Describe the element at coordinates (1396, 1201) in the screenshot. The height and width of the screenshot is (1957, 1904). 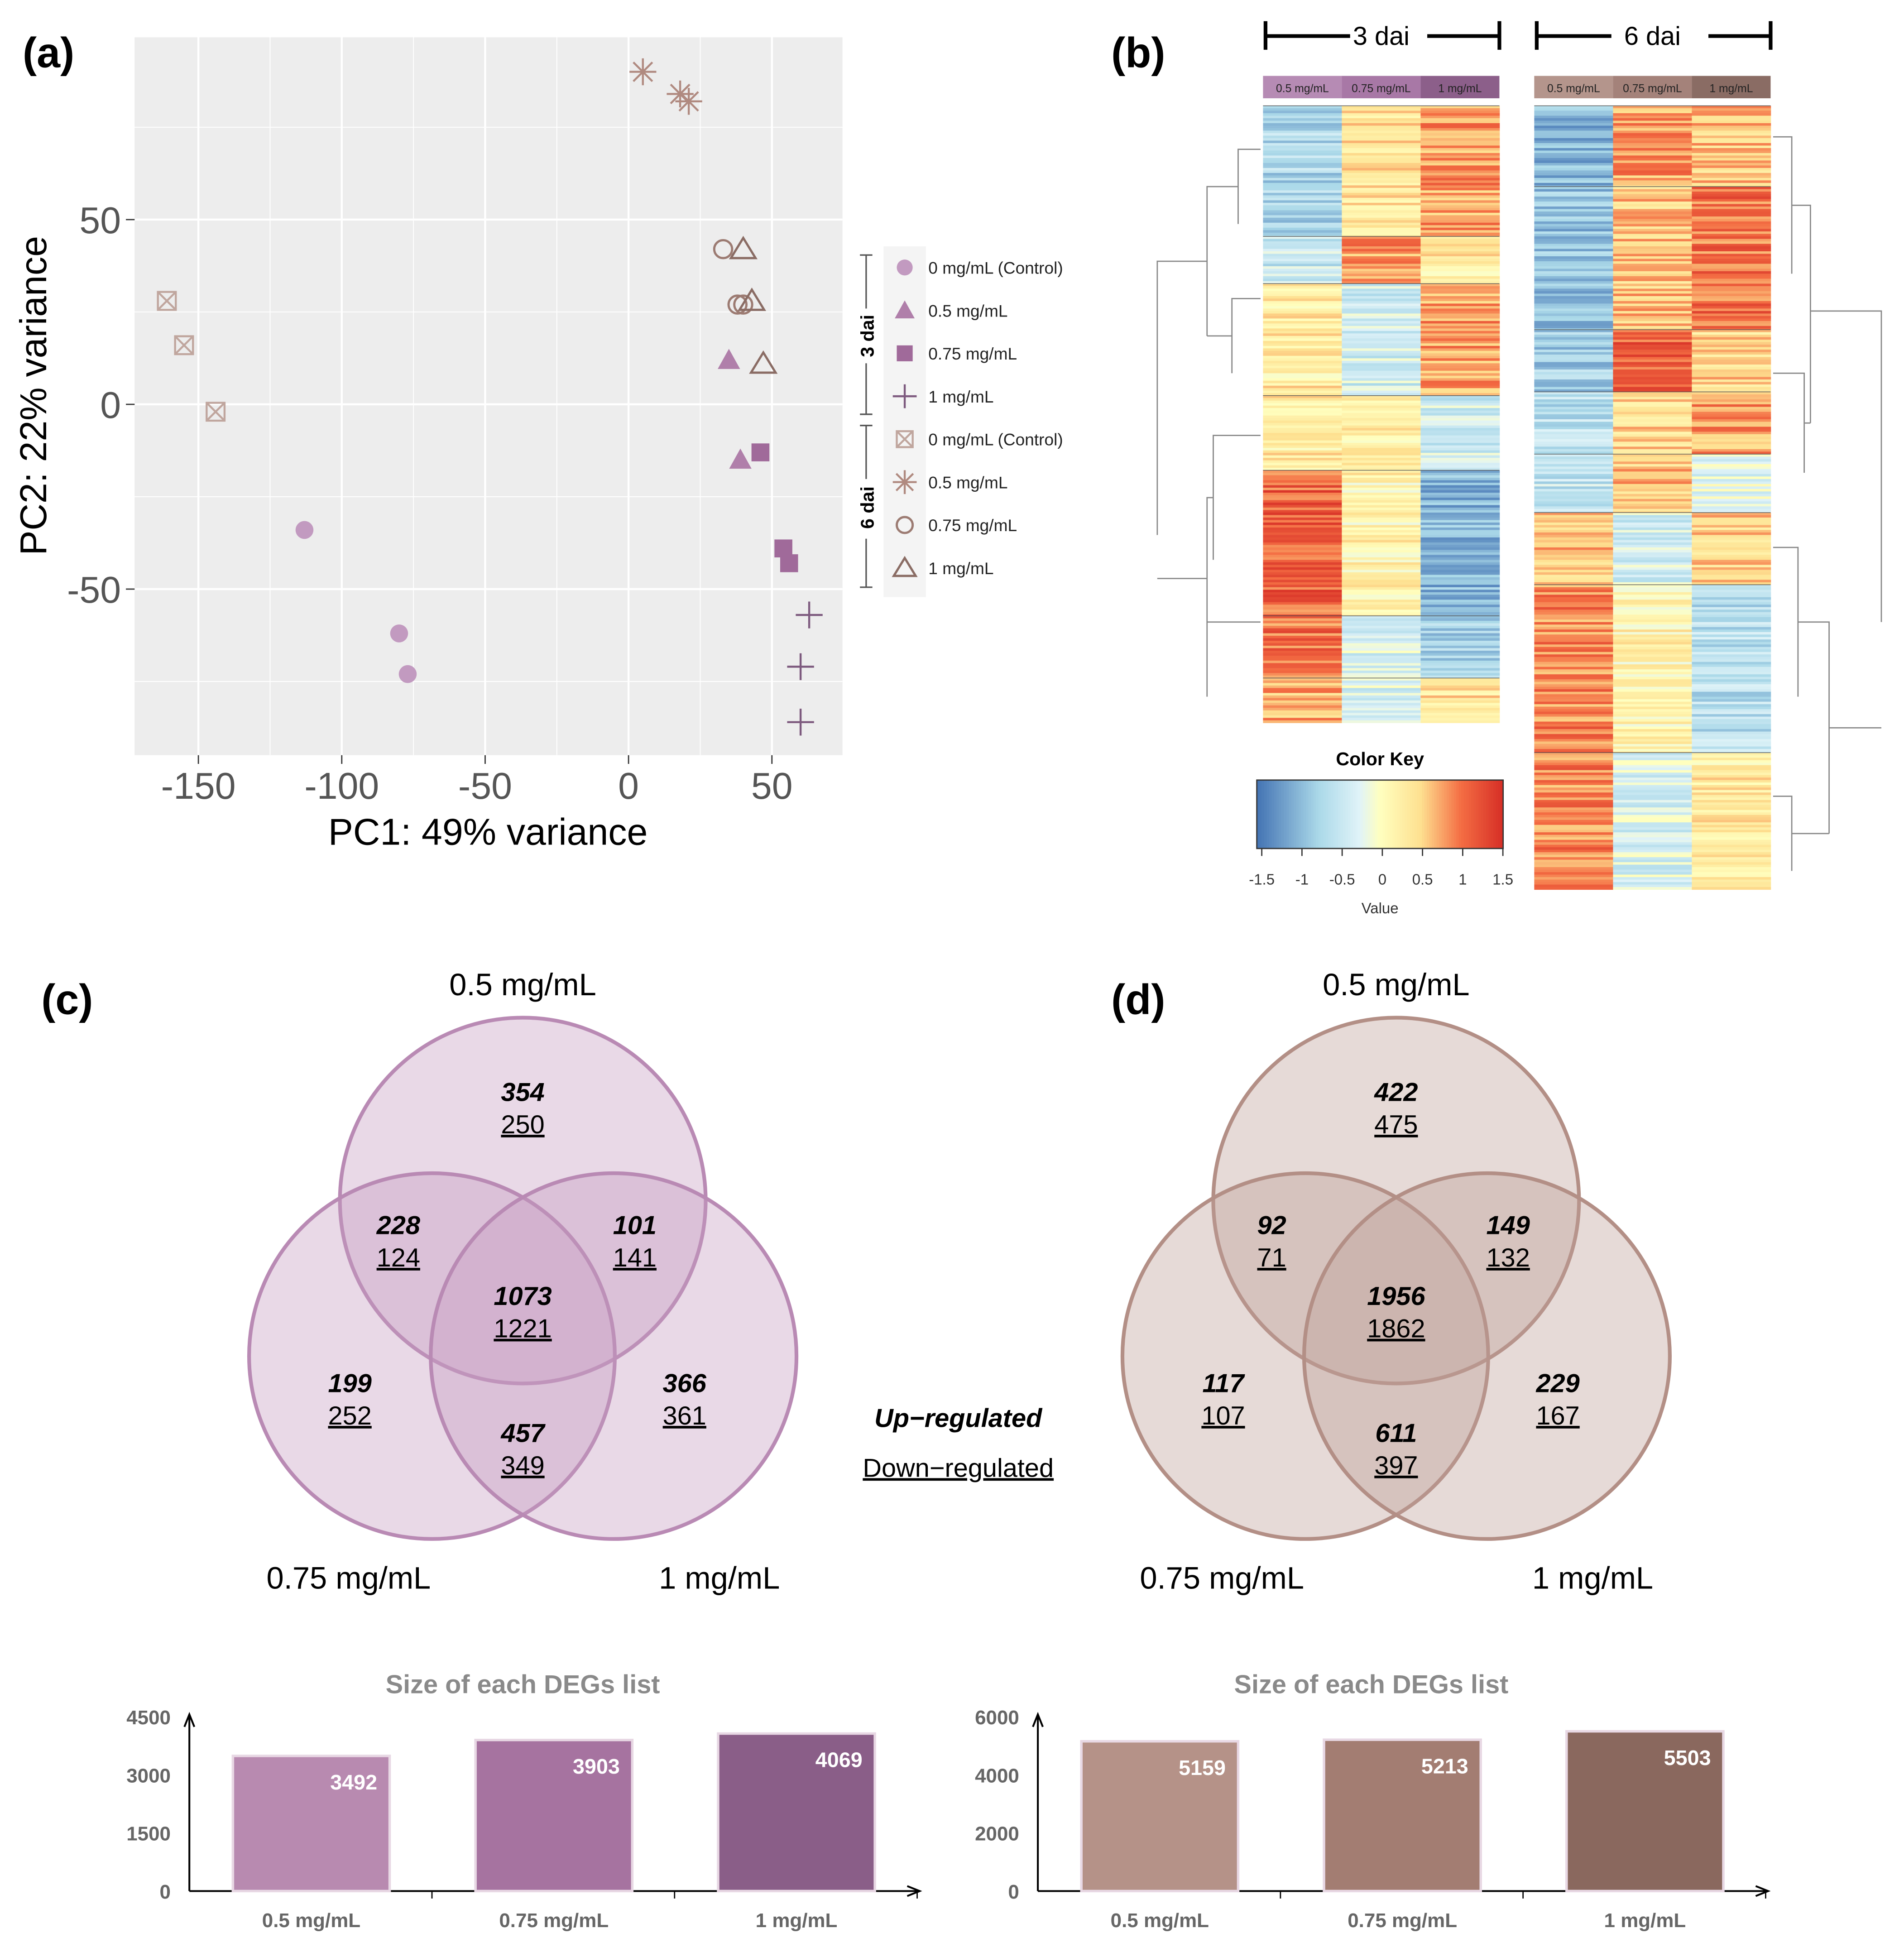
I see `venn-circle` at that location.